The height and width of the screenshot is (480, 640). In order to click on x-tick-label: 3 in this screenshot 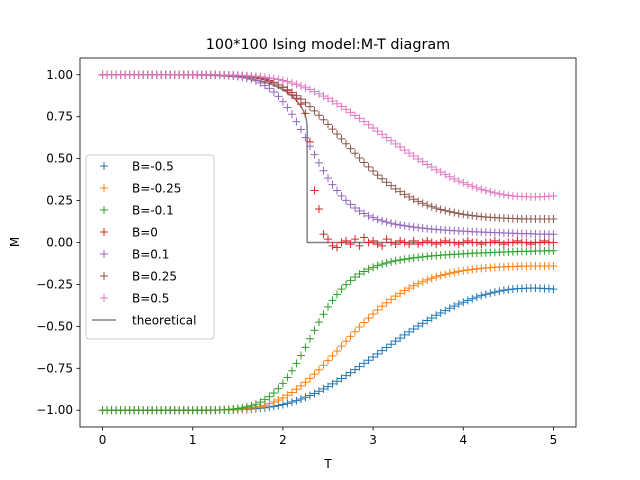, I will do `click(373, 440)`.